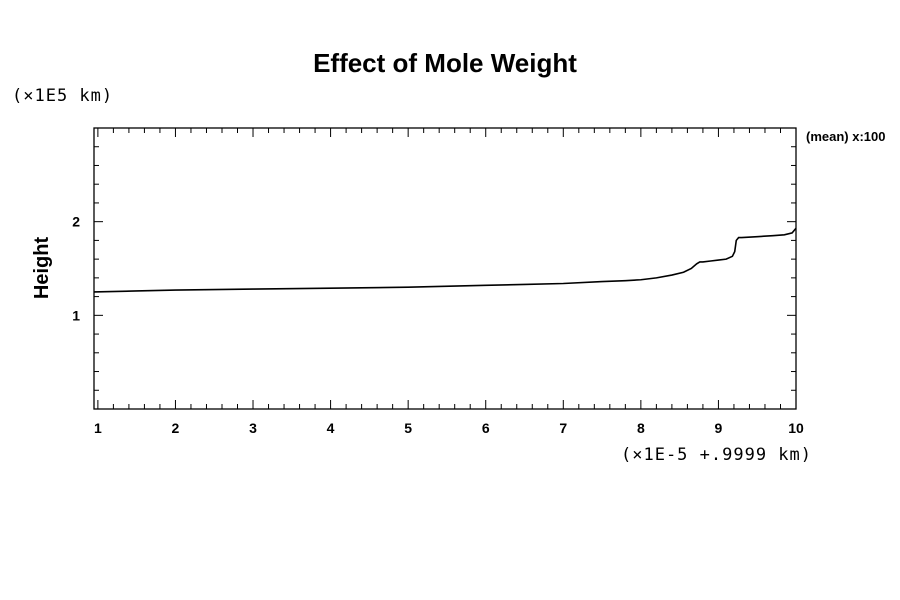 Image resolution: width=900 pixels, height=600 pixels. Describe the element at coordinates (563, 428) in the screenshot. I see `x-tick-label: 7` at that location.